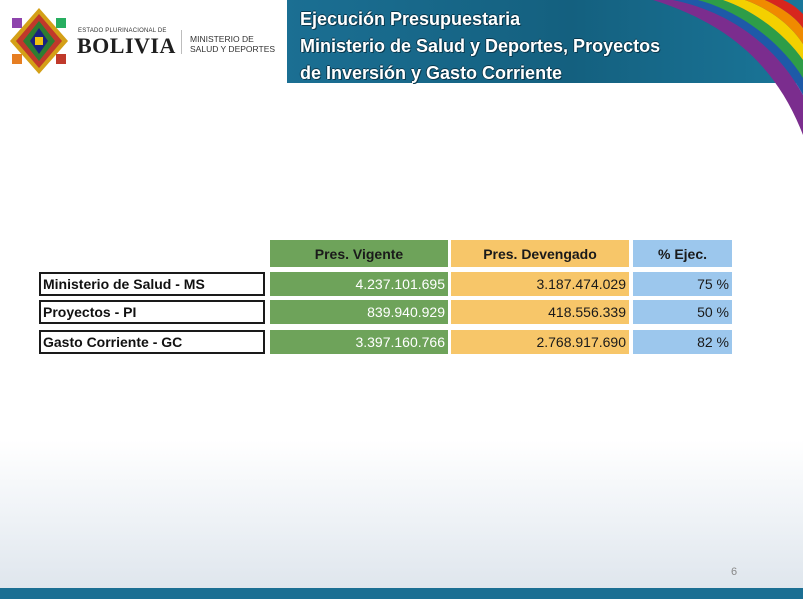  Describe the element at coordinates (401, 593) in the screenshot. I see `bottom-bar` at that location.